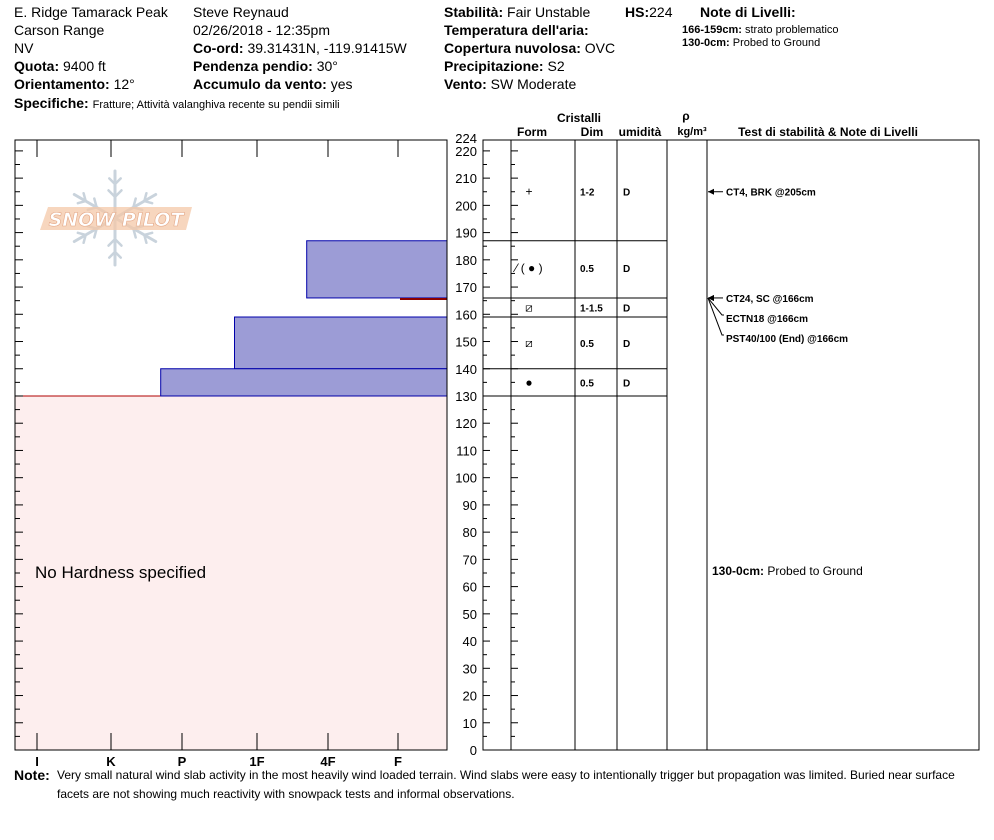 Image resolution: width=994 pixels, height=840 pixels. What do you see at coordinates (661, 12) in the screenshot?
I see `hs-value: 224` at bounding box center [661, 12].